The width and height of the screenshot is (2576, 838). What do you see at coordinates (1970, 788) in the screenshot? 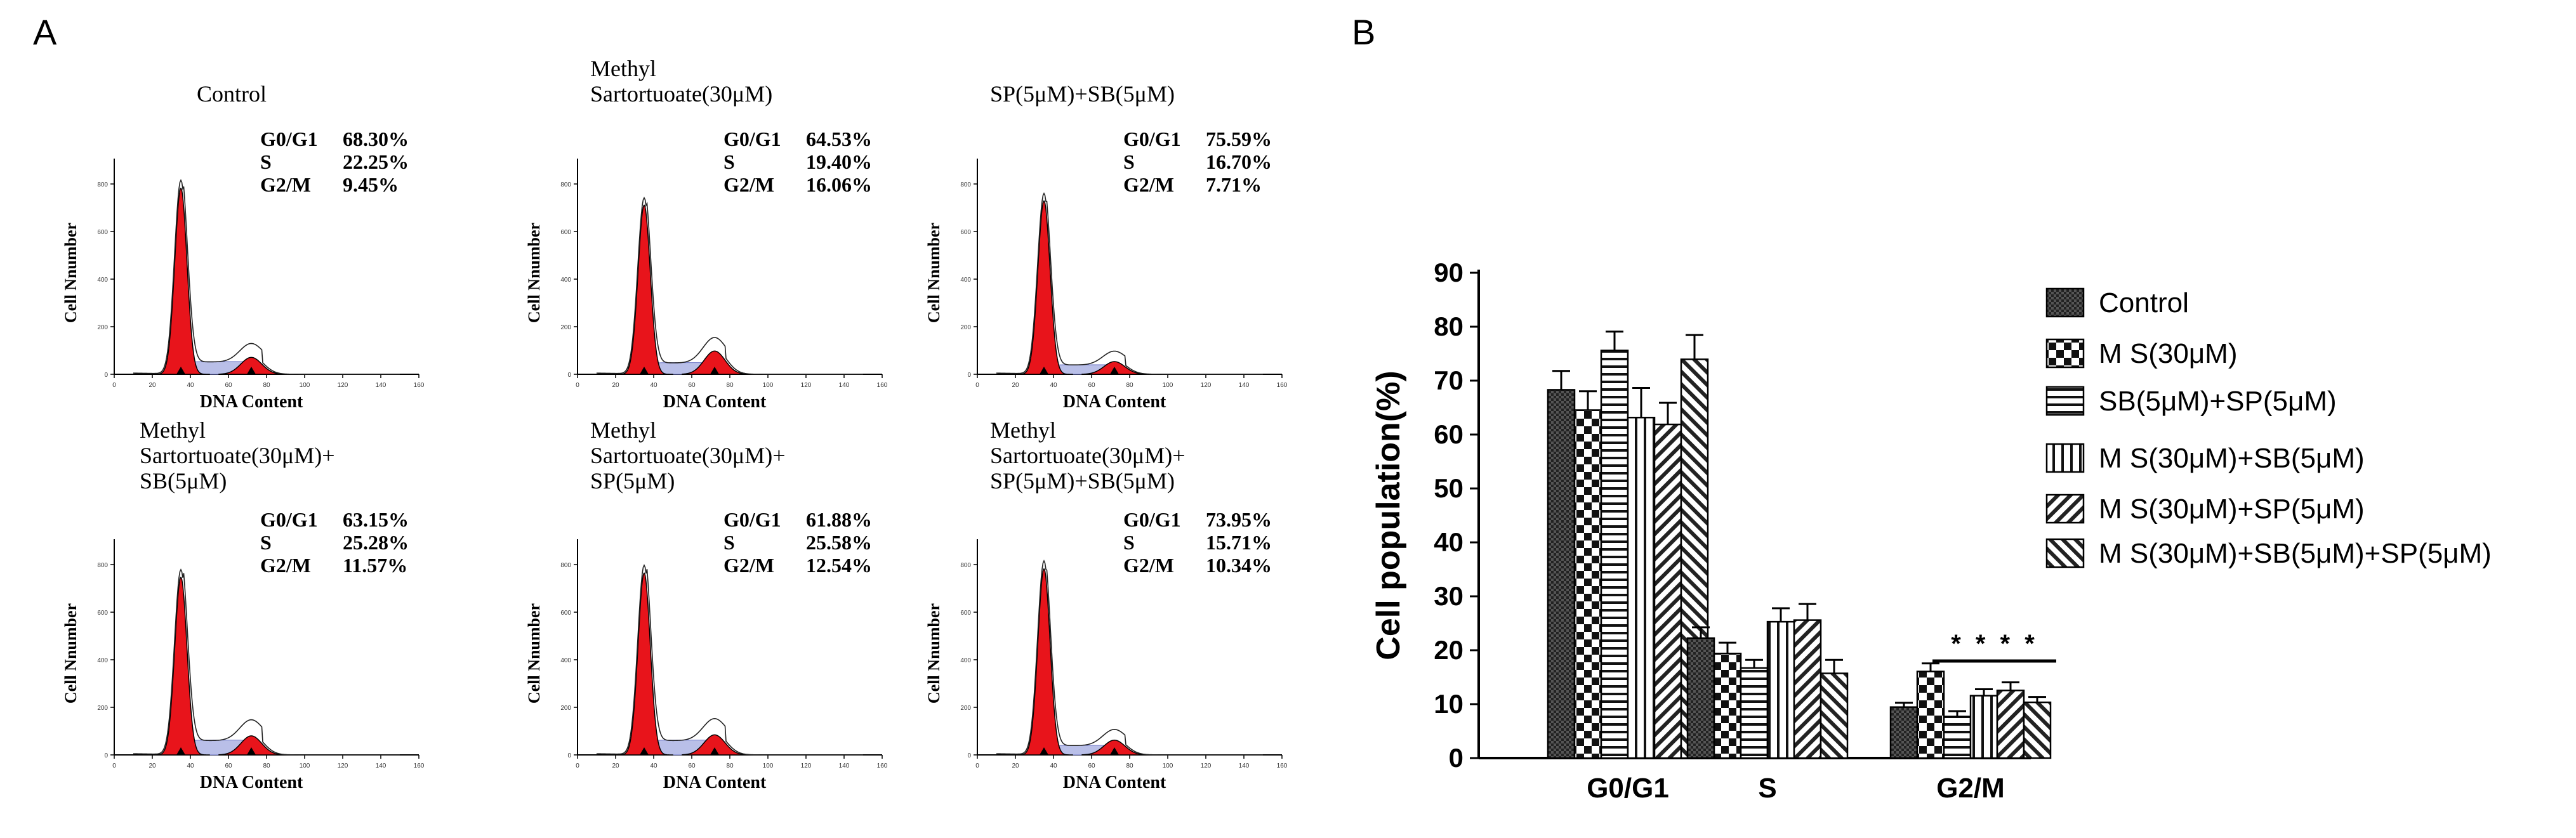
I see `bar-category-label: G2/M` at bounding box center [1970, 788].